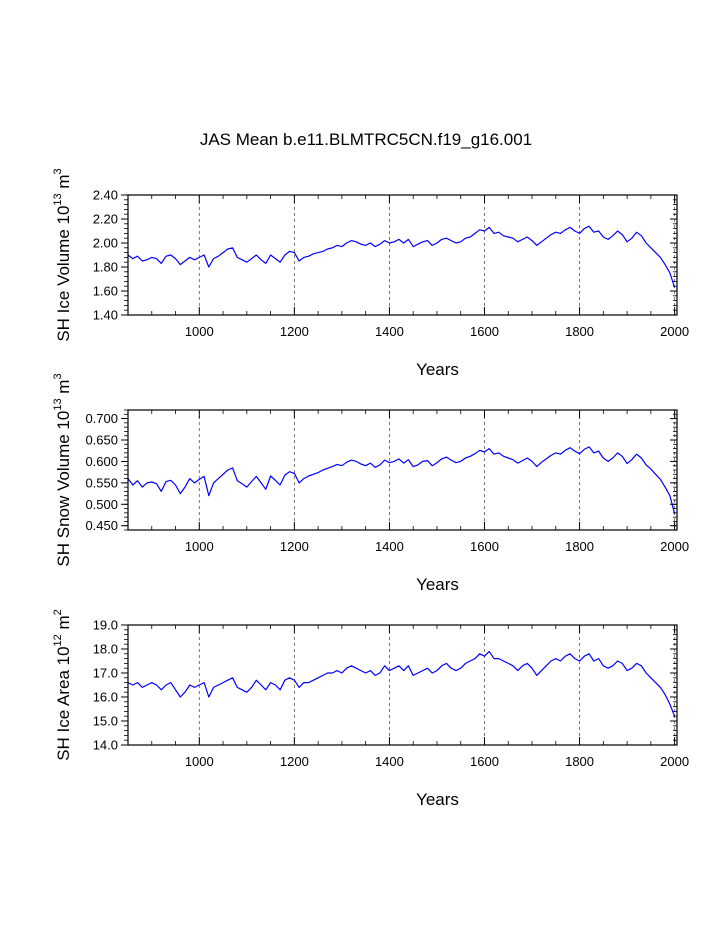 This screenshot has height=935, width=723. I want to click on panel-1-plot-frame, so click(402, 255).